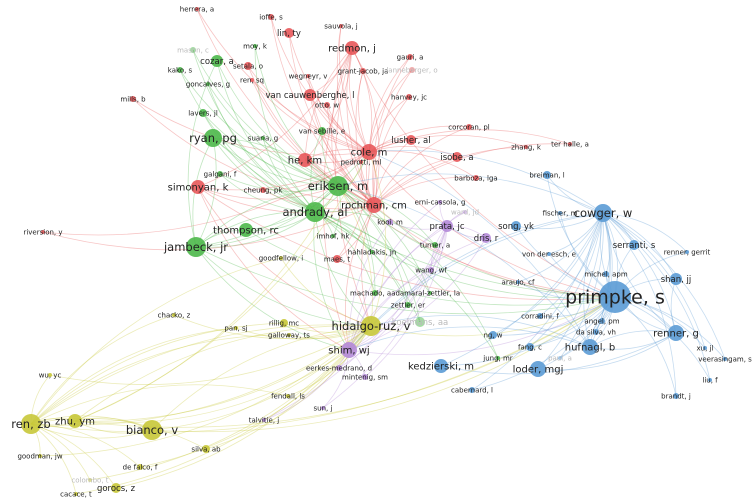  I want to click on author-label: cole, m, so click(369, 153).